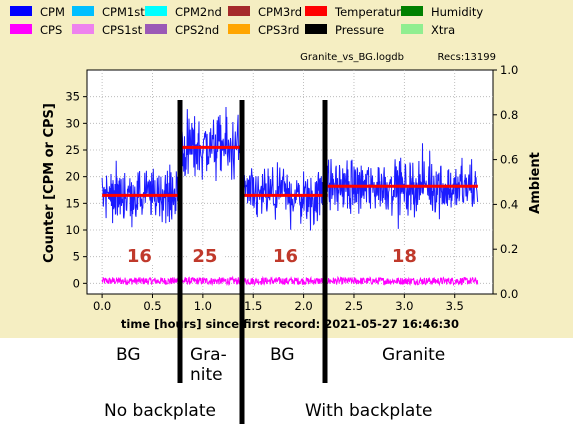 This screenshot has height=433, width=573. Describe the element at coordinates (352, 57) in the screenshot. I see `file-label: Granite_vs_BG.logdb` at that location.